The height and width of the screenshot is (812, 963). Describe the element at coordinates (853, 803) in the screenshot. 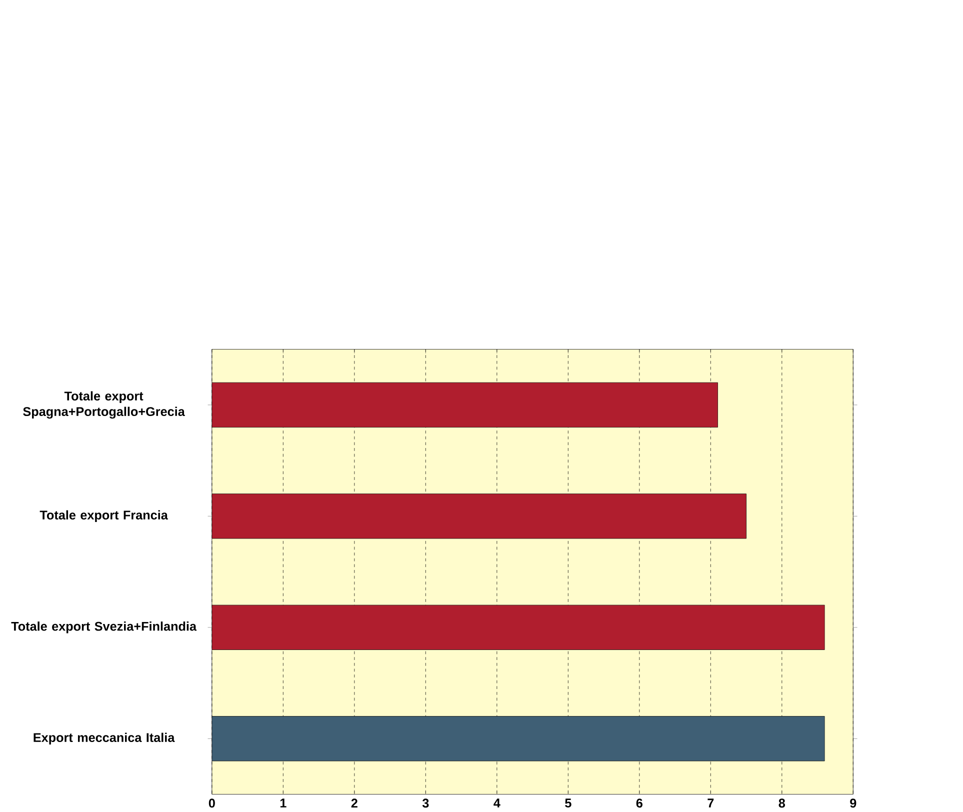

I see `x-tick-label: 9` at that location.